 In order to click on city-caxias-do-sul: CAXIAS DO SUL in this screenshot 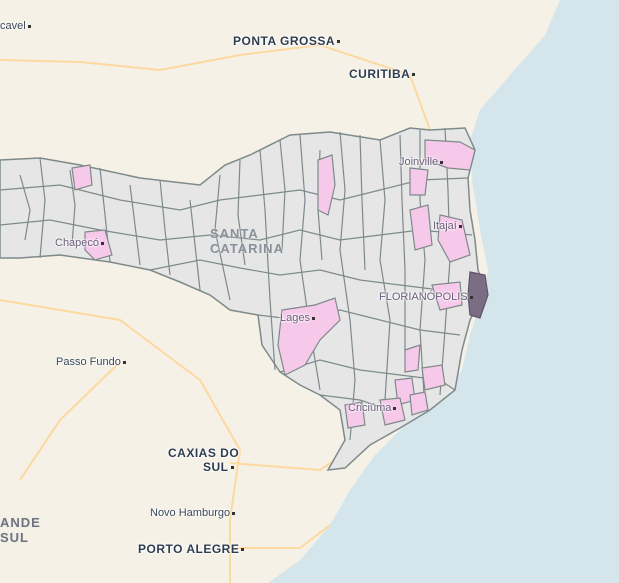, I will do `click(204, 460)`.